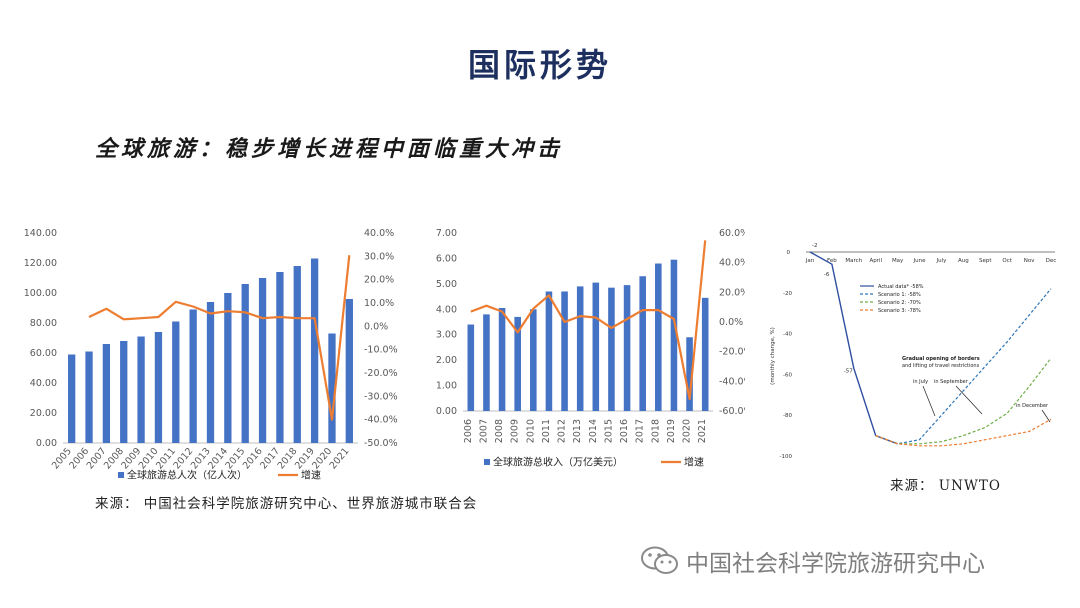 This screenshot has height=608, width=1080. I want to click on y-left-tick-label: 5.00, so click(446, 284).